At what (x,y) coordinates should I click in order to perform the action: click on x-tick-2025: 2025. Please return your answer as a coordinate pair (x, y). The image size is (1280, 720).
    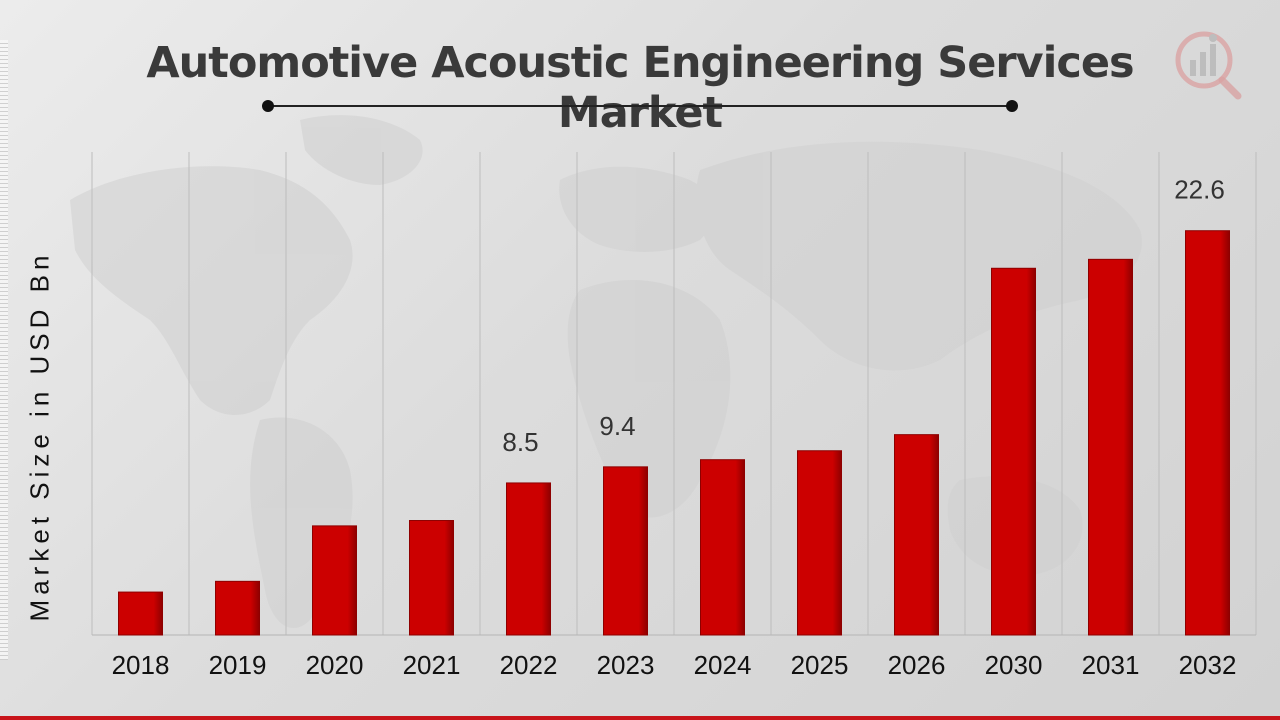
    Looking at the image, I should click on (820, 665).